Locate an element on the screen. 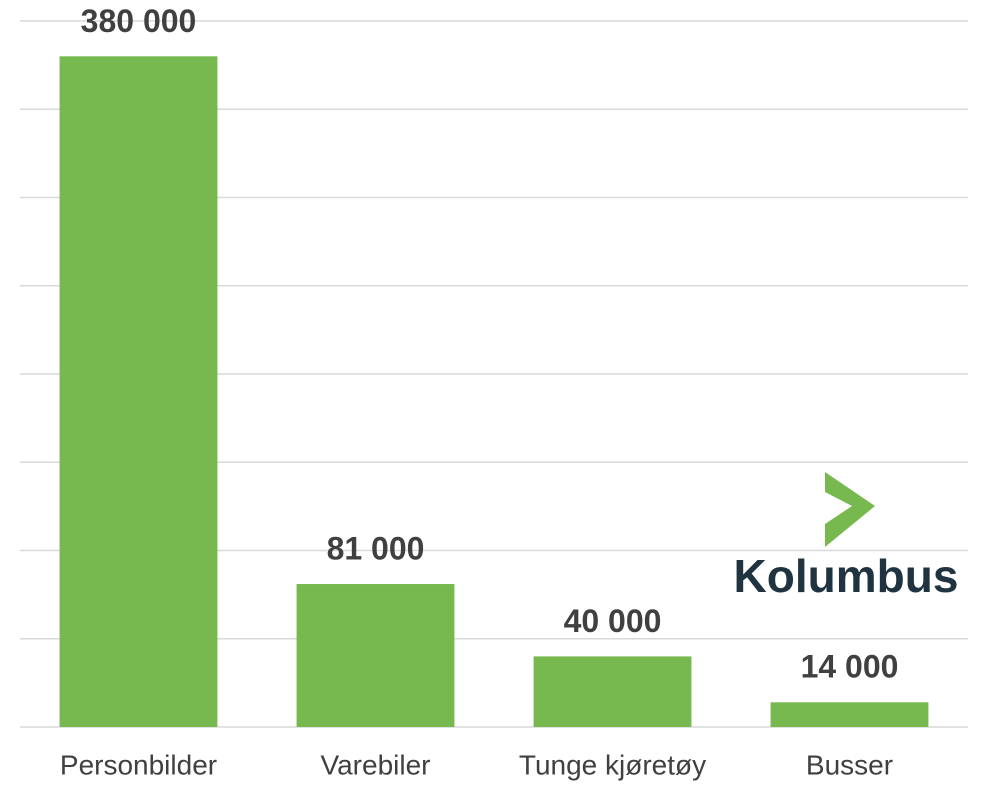 The image size is (984, 786). x-tick-label: Tunge kjøretøy is located at coordinates (612, 764).